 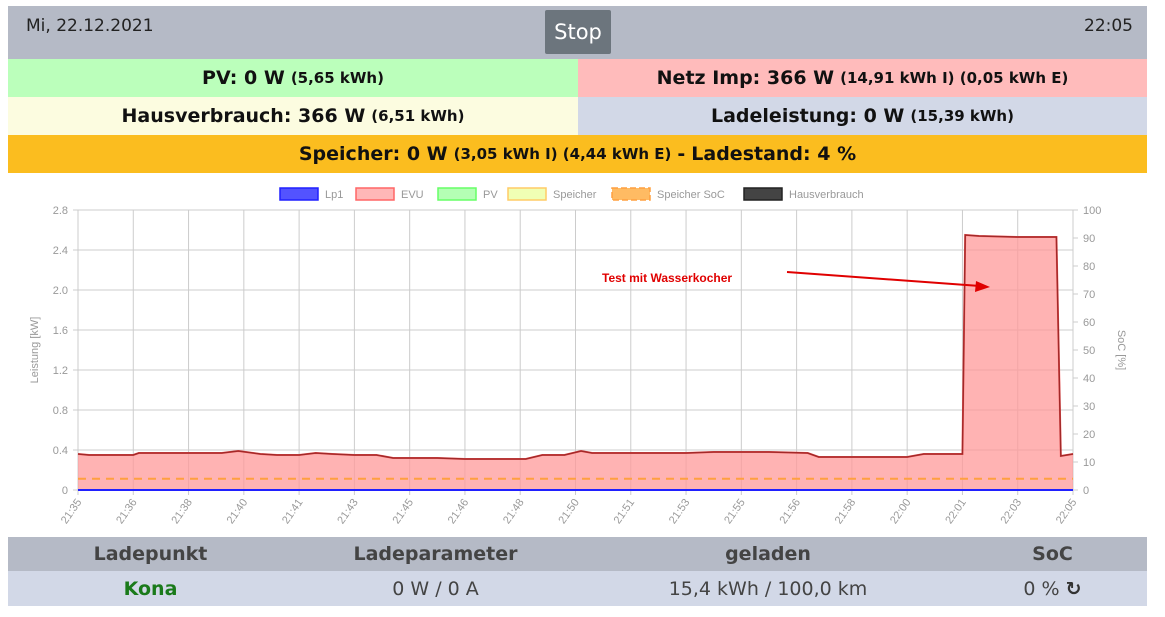 I want to click on header-bar: Mi, 22.12.2021 Stop 22:05, so click(x=577, y=32).